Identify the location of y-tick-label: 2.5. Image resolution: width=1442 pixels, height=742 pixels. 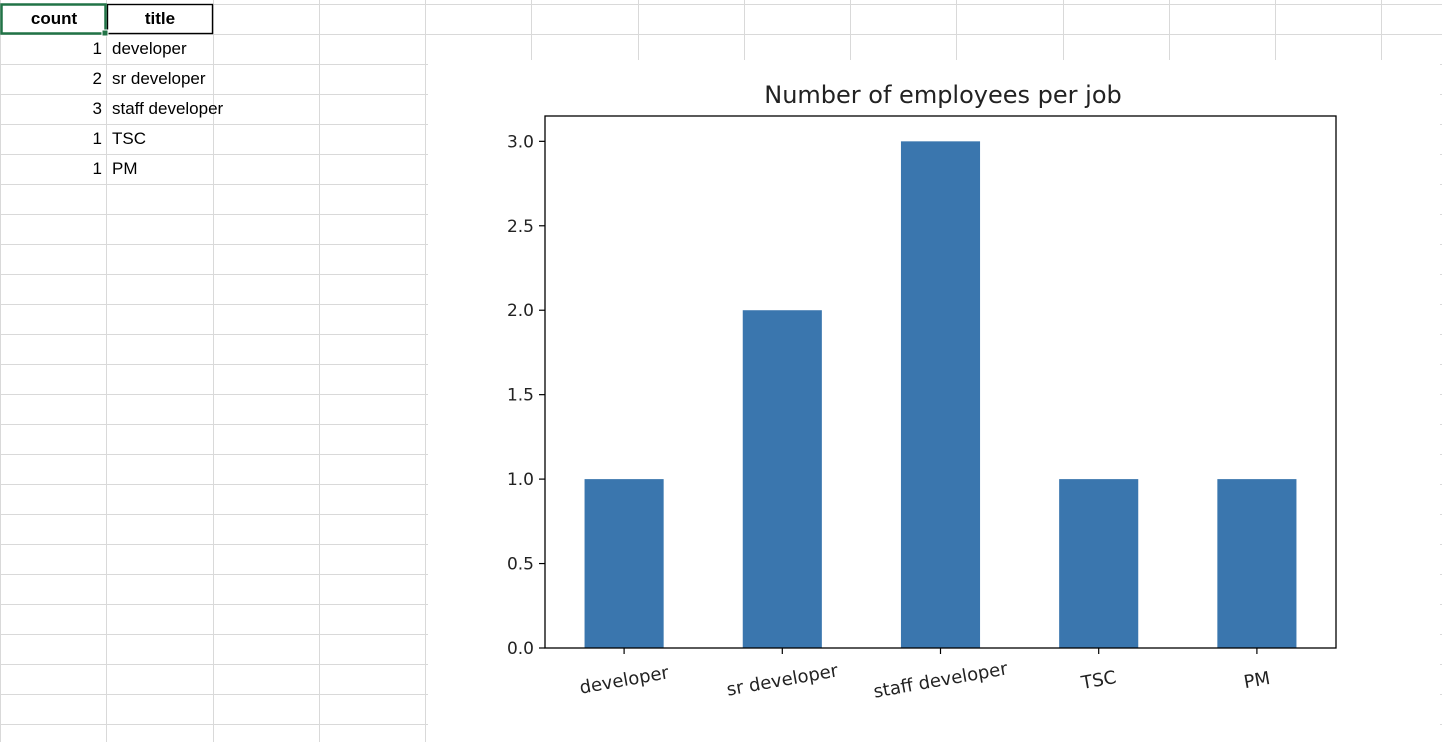
(520, 227).